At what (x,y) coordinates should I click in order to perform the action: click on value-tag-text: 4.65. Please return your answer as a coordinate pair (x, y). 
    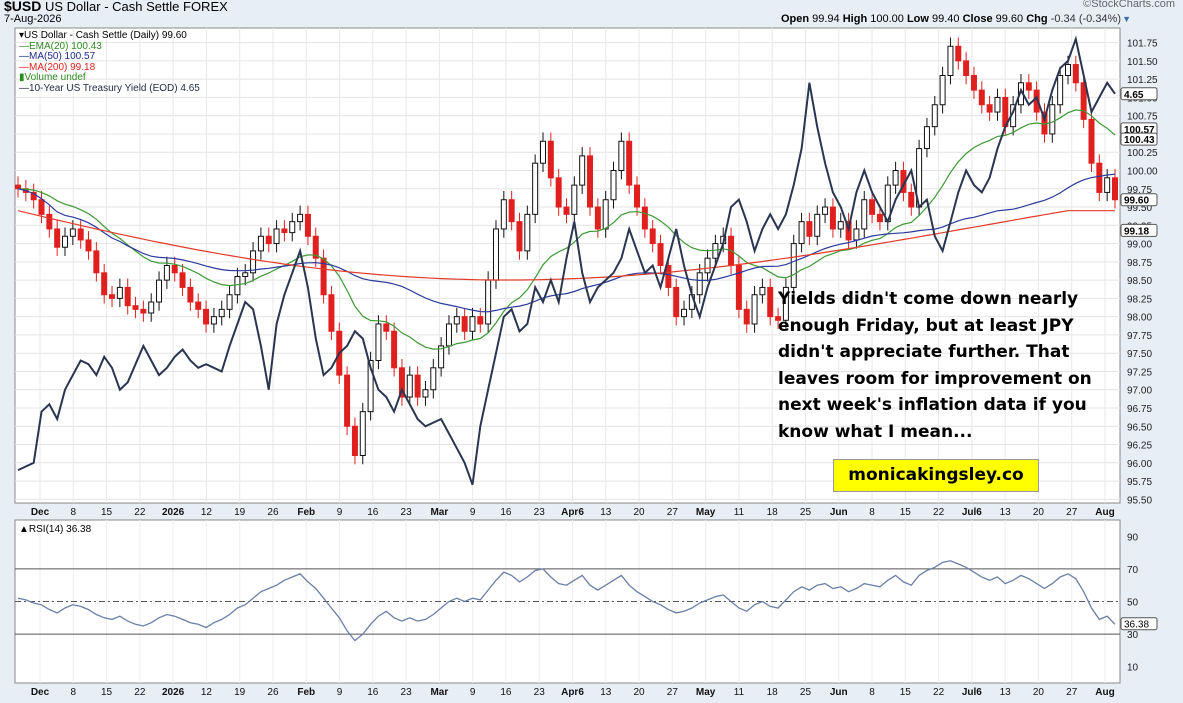
    Looking at the image, I should click on (1134, 95).